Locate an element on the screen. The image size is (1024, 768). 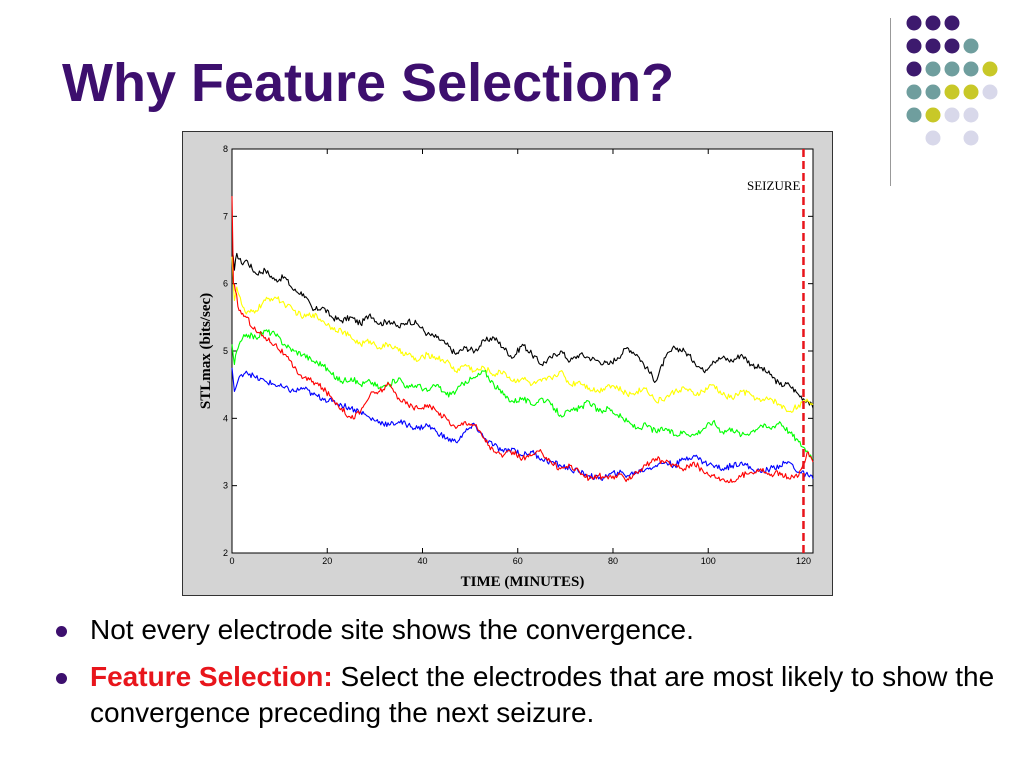
decorative-divider is located at coordinates (890, 102).